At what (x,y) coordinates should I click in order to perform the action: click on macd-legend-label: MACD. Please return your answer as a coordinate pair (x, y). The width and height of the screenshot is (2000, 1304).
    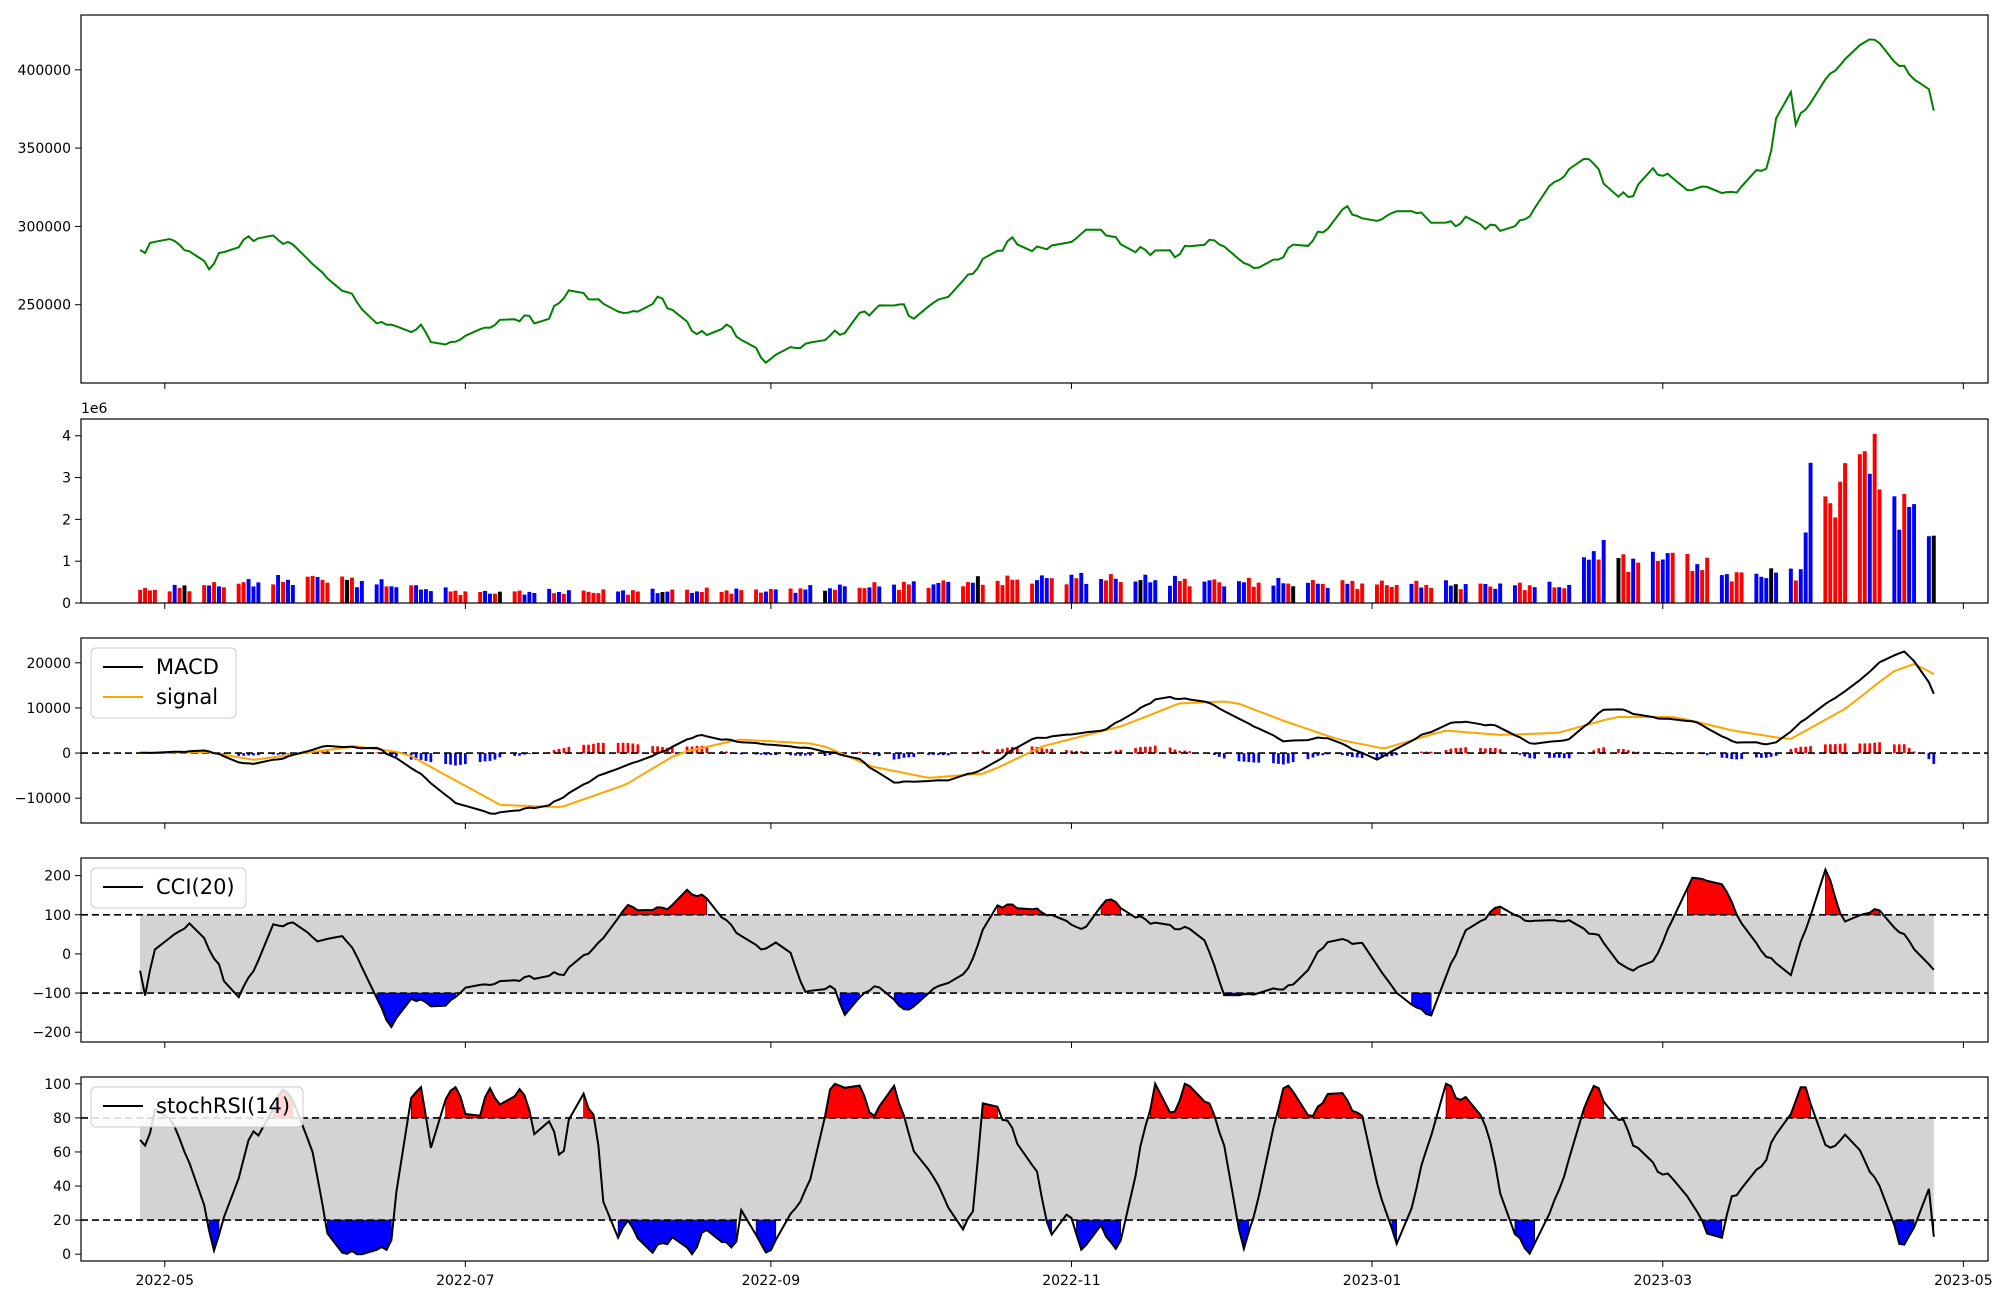
    Looking at the image, I should click on (187, 667).